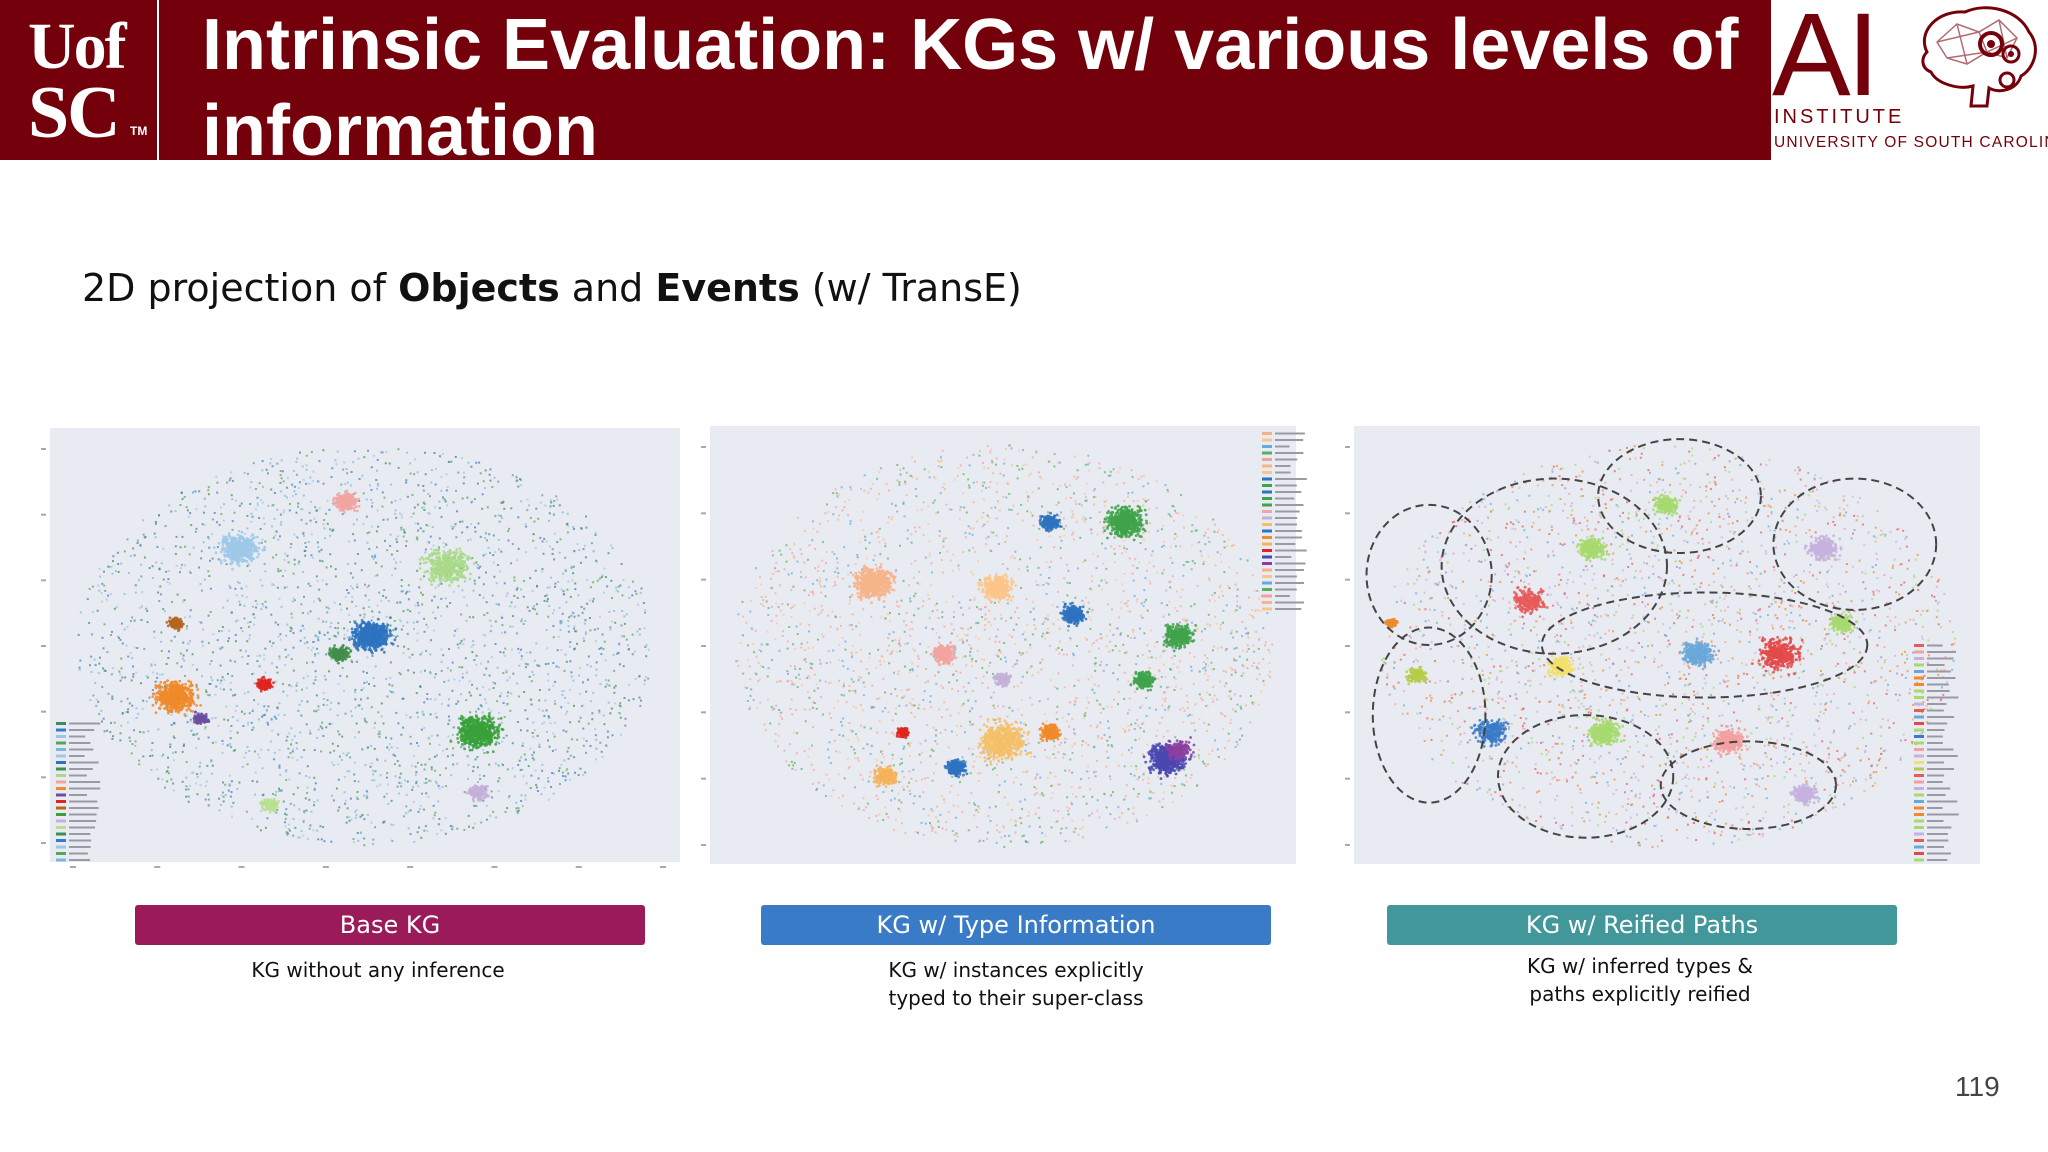 This screenshot has width=2048, height=1152. Describe the element at coordinates (139, 131) in the screenshot. I see `uofsc-logo-trademark: TM` at that location.